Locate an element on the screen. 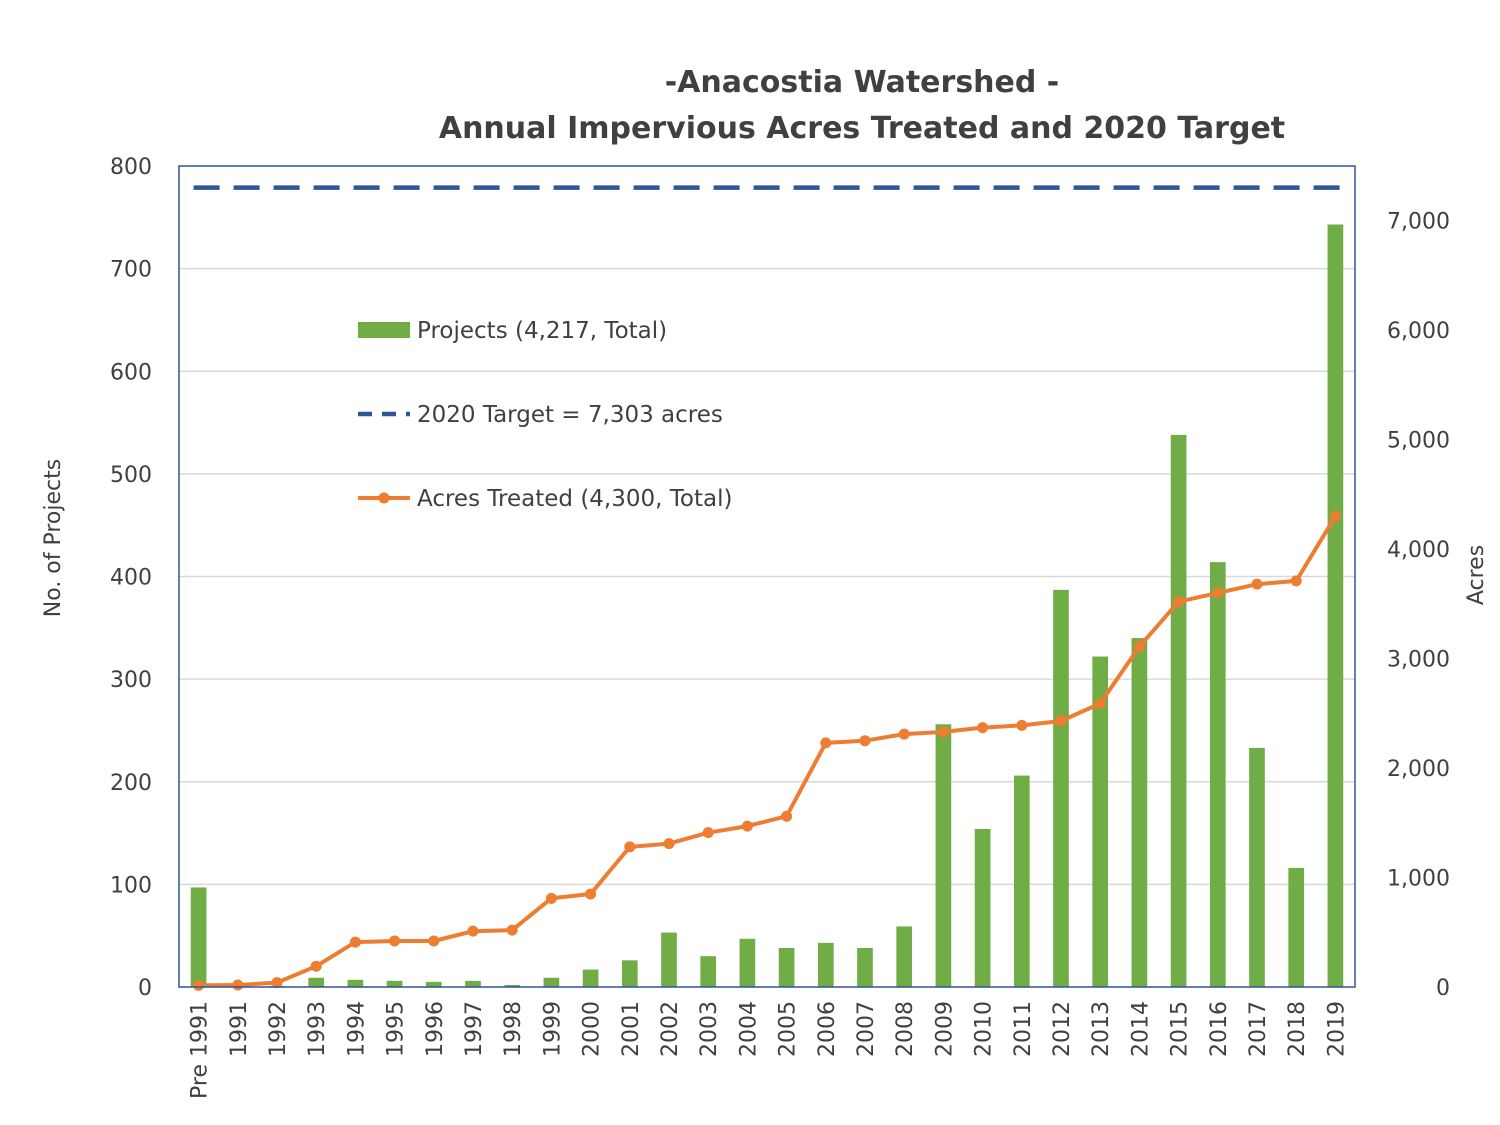 The image size is (1500, 1125). y-tick-label: 100 is located at coordinates (131, 885).